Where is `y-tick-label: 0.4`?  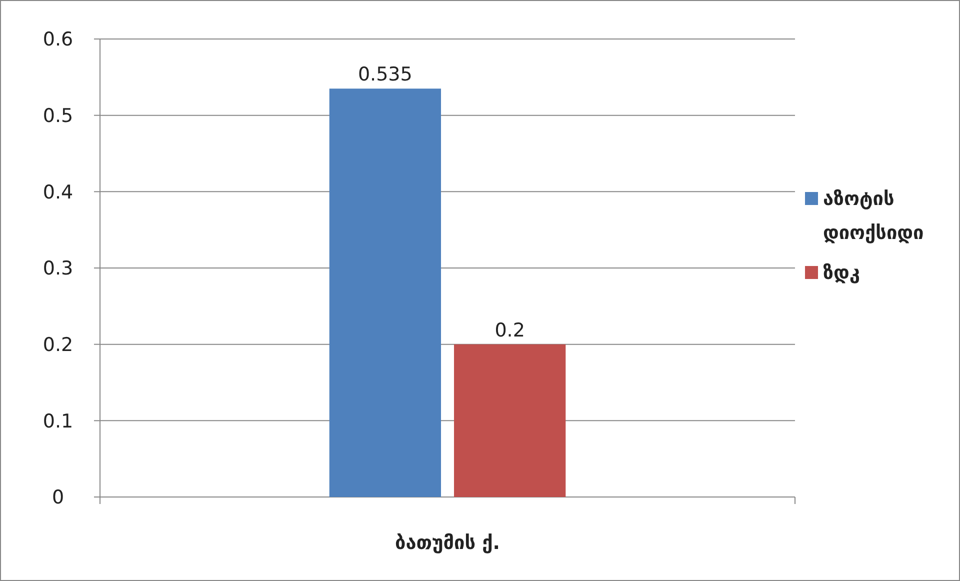
y-tick-label: 0.4 is located at coordinates (58, 192).